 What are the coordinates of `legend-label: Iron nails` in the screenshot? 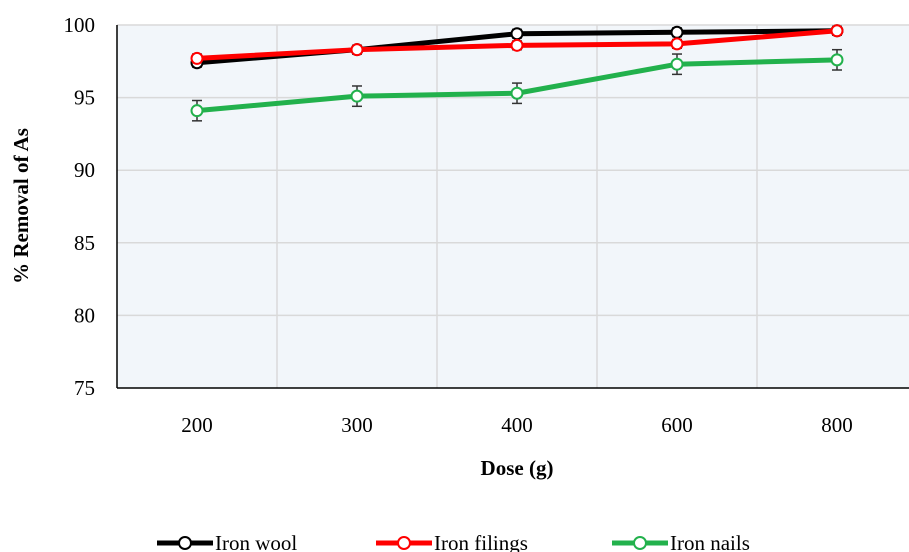 It's located at (710, 541).